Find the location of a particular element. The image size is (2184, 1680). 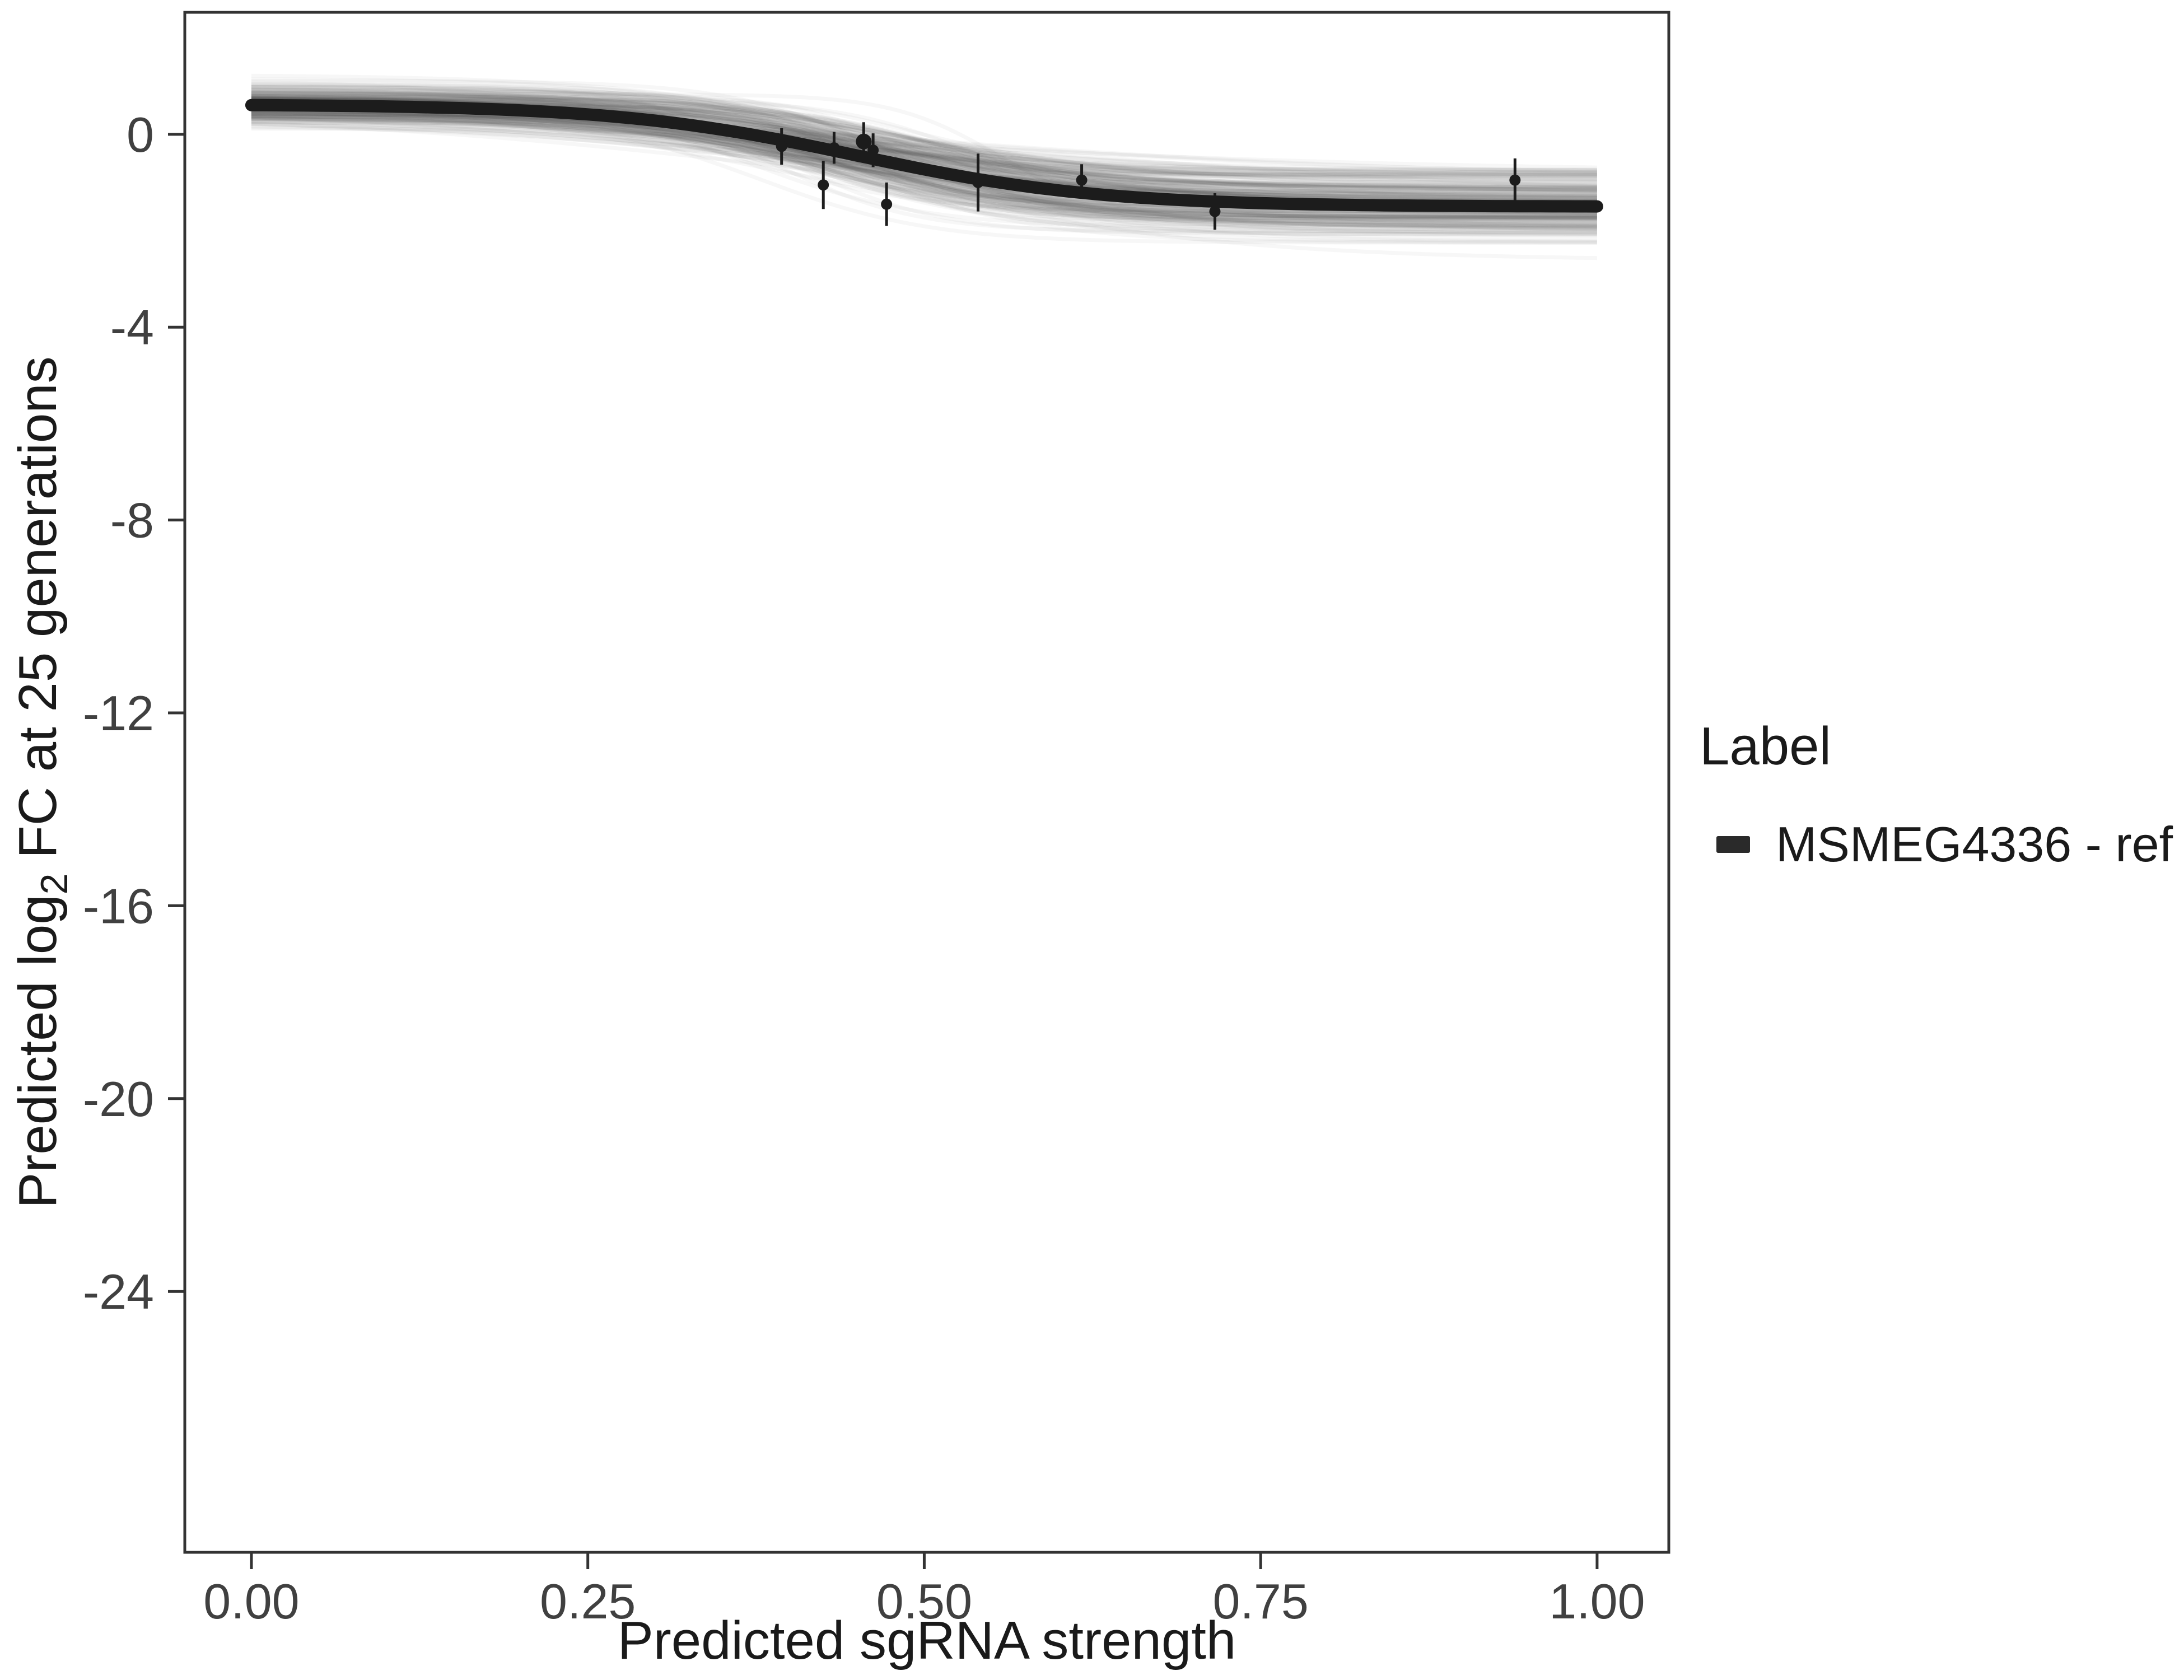

y-axis: 0 -4 -8 -12 -16 -20 -24 is located at coordinates (134, 713).